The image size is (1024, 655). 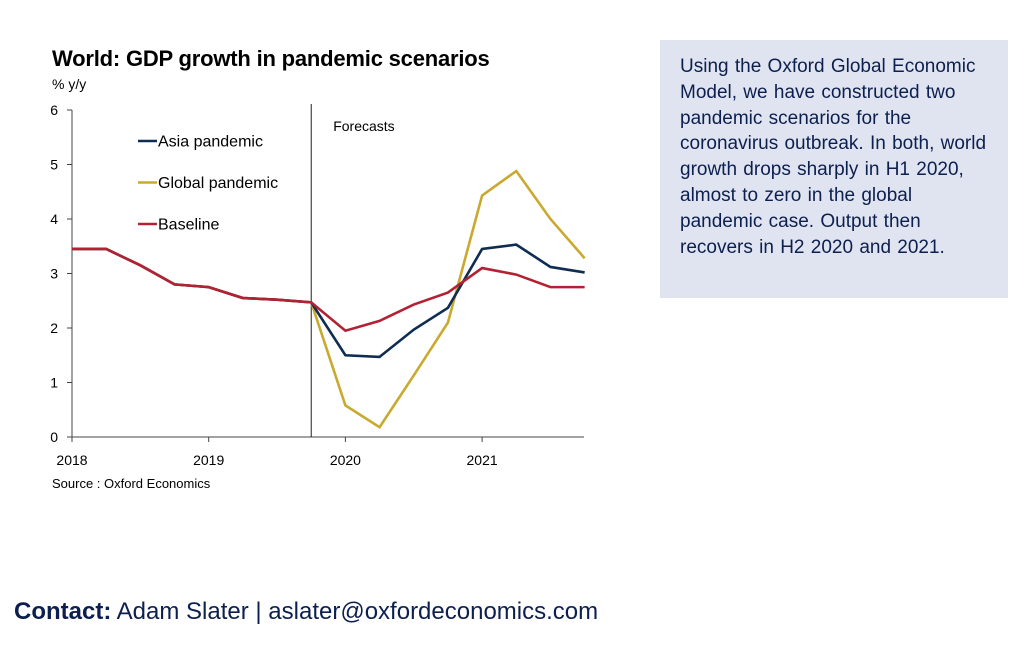 What do you see at coordinates (345, 460) in the screenshot?
I see `x-tick-label: 2020` at bounding box center [345, 460].